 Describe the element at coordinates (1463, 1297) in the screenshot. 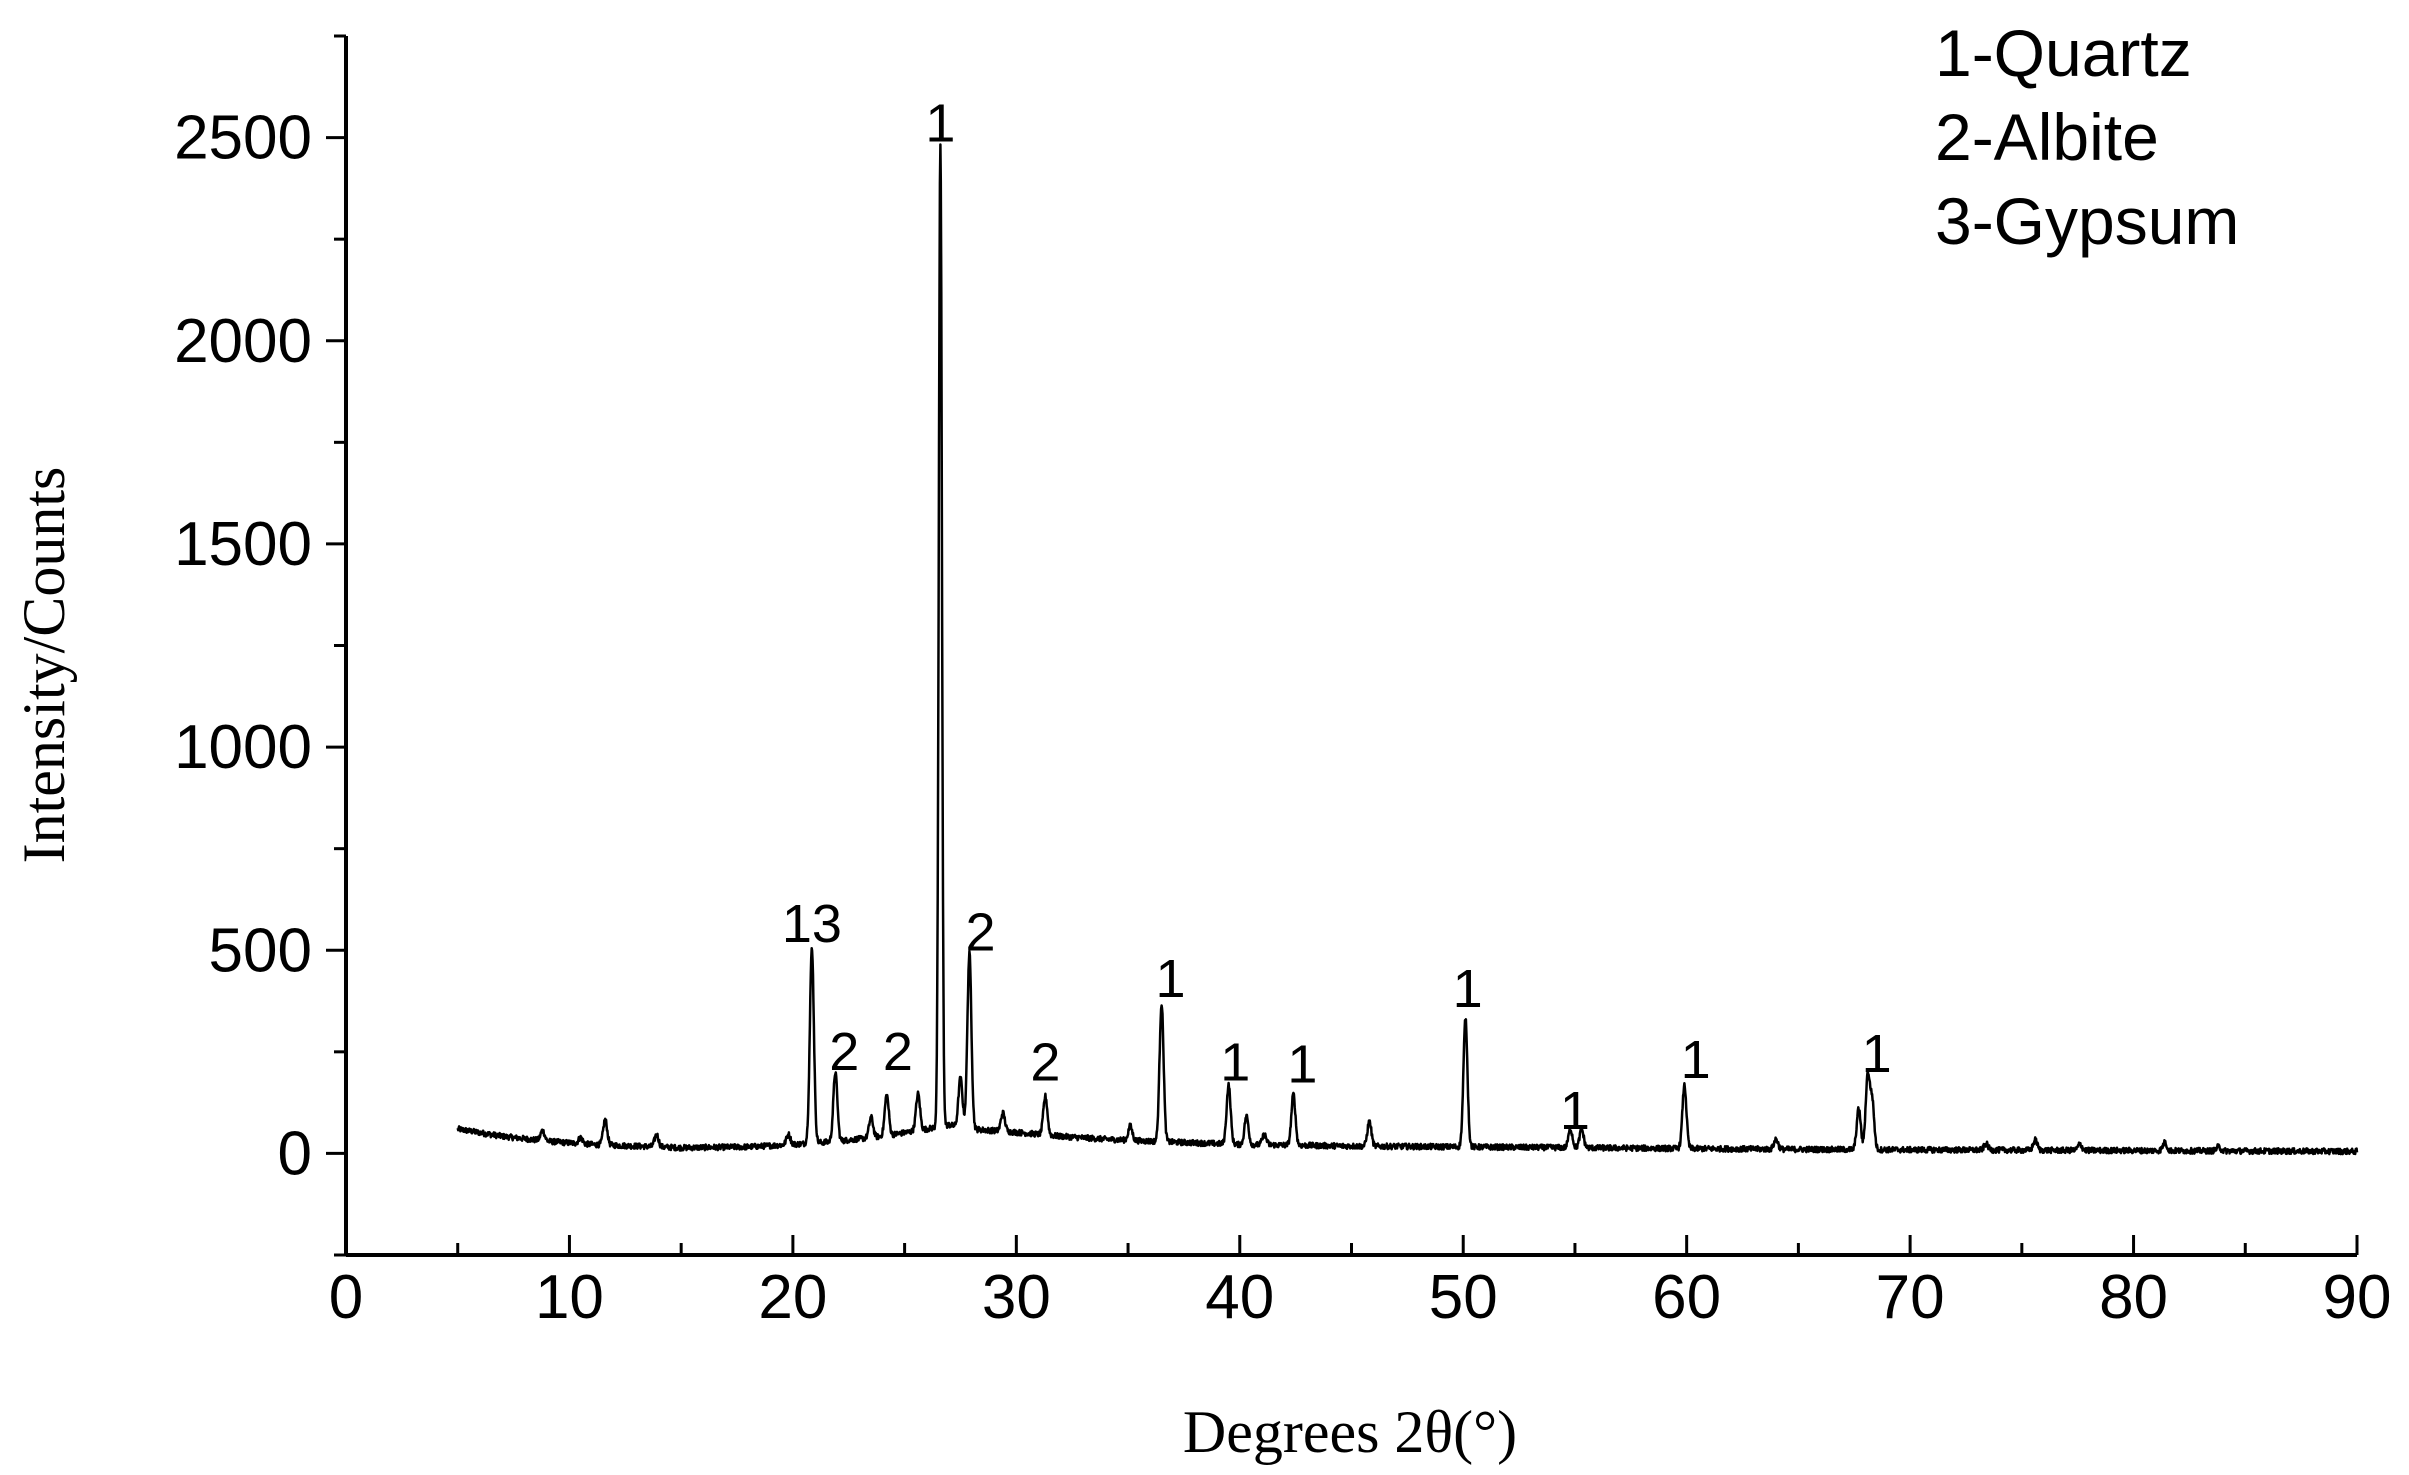

I see `x-tick-label: 50` at that location.